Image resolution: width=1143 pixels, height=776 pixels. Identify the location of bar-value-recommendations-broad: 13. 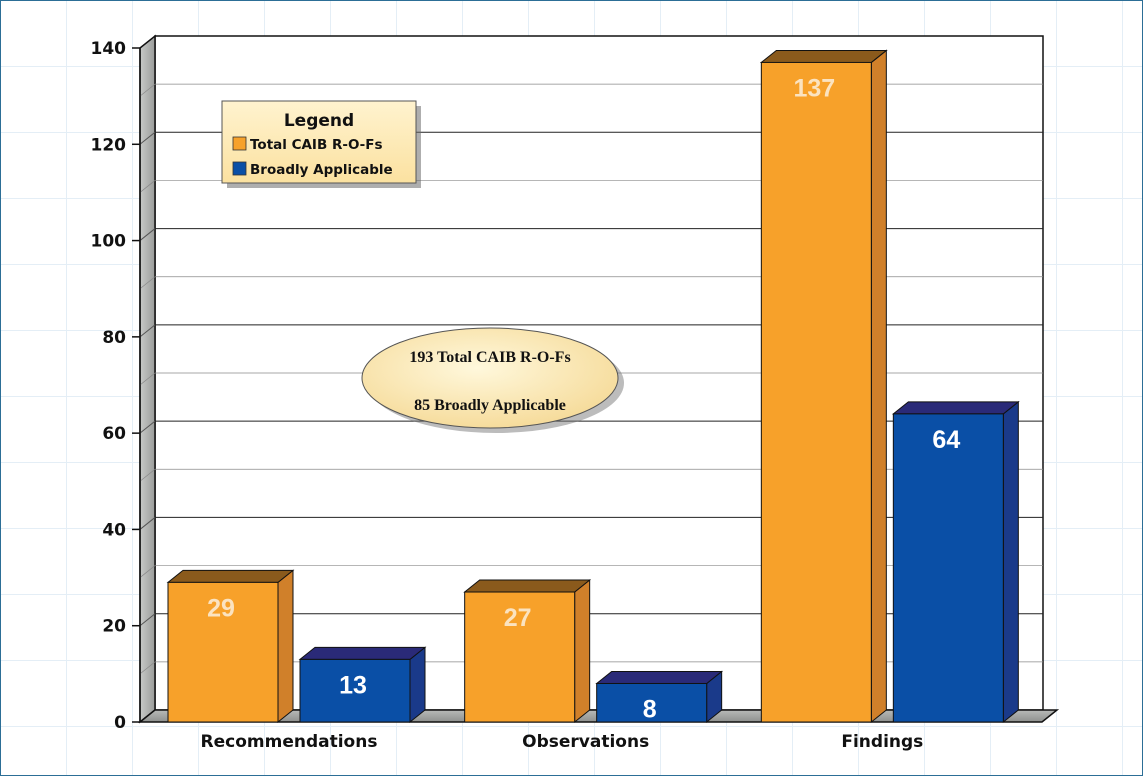
(353, 685).